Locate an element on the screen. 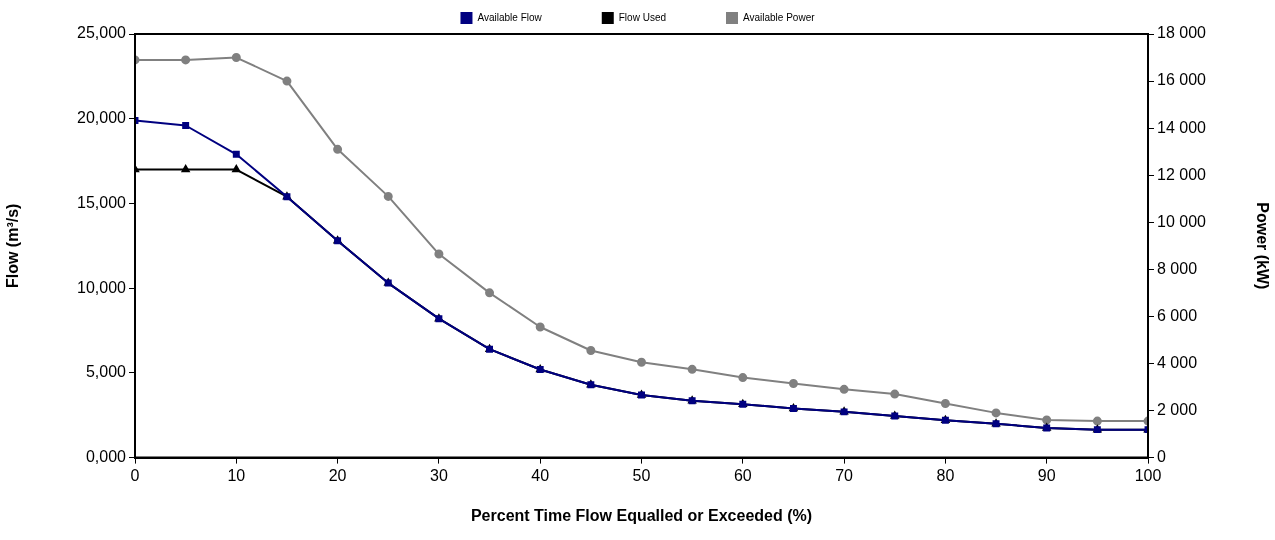 Image resolution: width=1275 pixels, height=540 pixels. x-tick-label: 80 is located at coordinates (945, 475).